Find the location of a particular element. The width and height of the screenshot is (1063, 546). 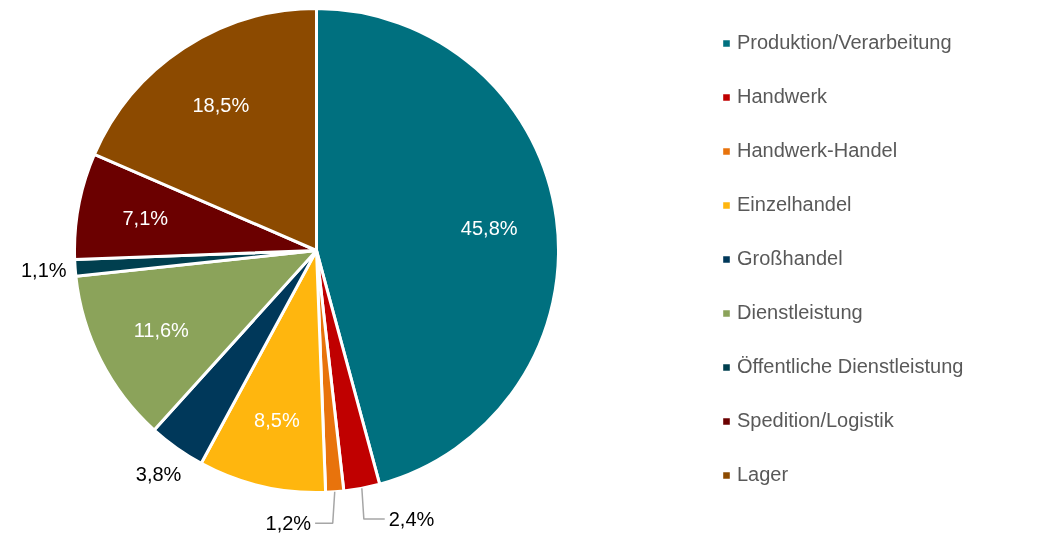

legend-label: Spedition/Logistik is located at coordinates (815, 420).